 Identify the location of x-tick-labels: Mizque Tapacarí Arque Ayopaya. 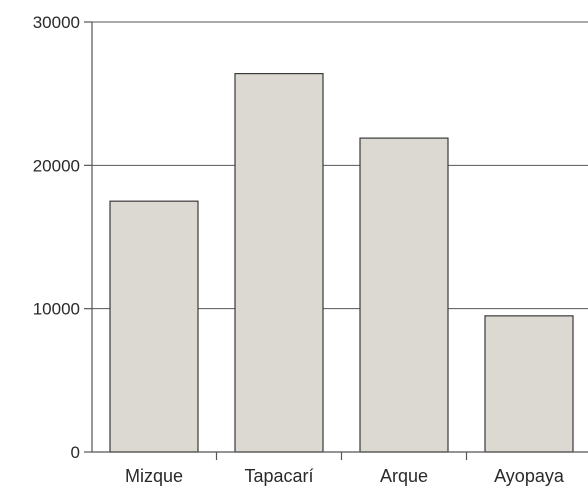
(345, 469).